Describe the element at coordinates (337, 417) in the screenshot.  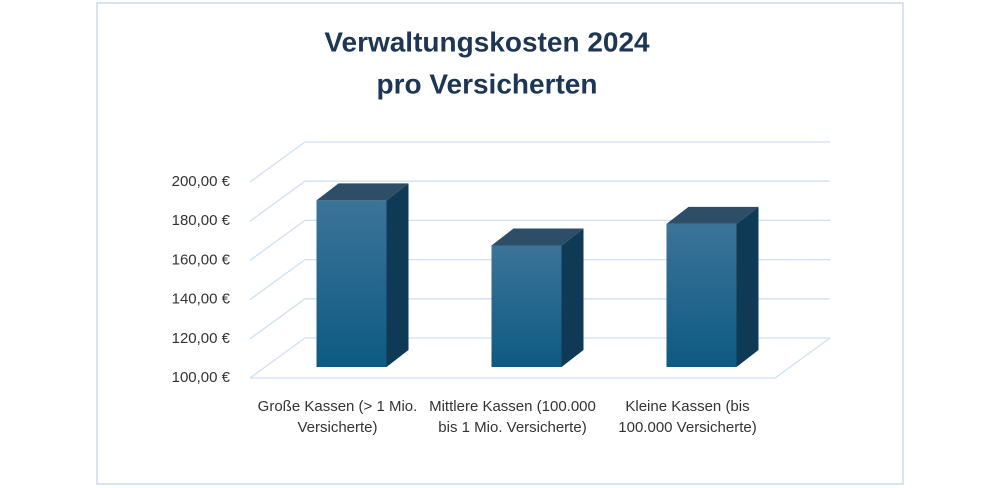
I see `x-tick-label: Große Kassen (> 1 Mio. Versicherte)` at that location.